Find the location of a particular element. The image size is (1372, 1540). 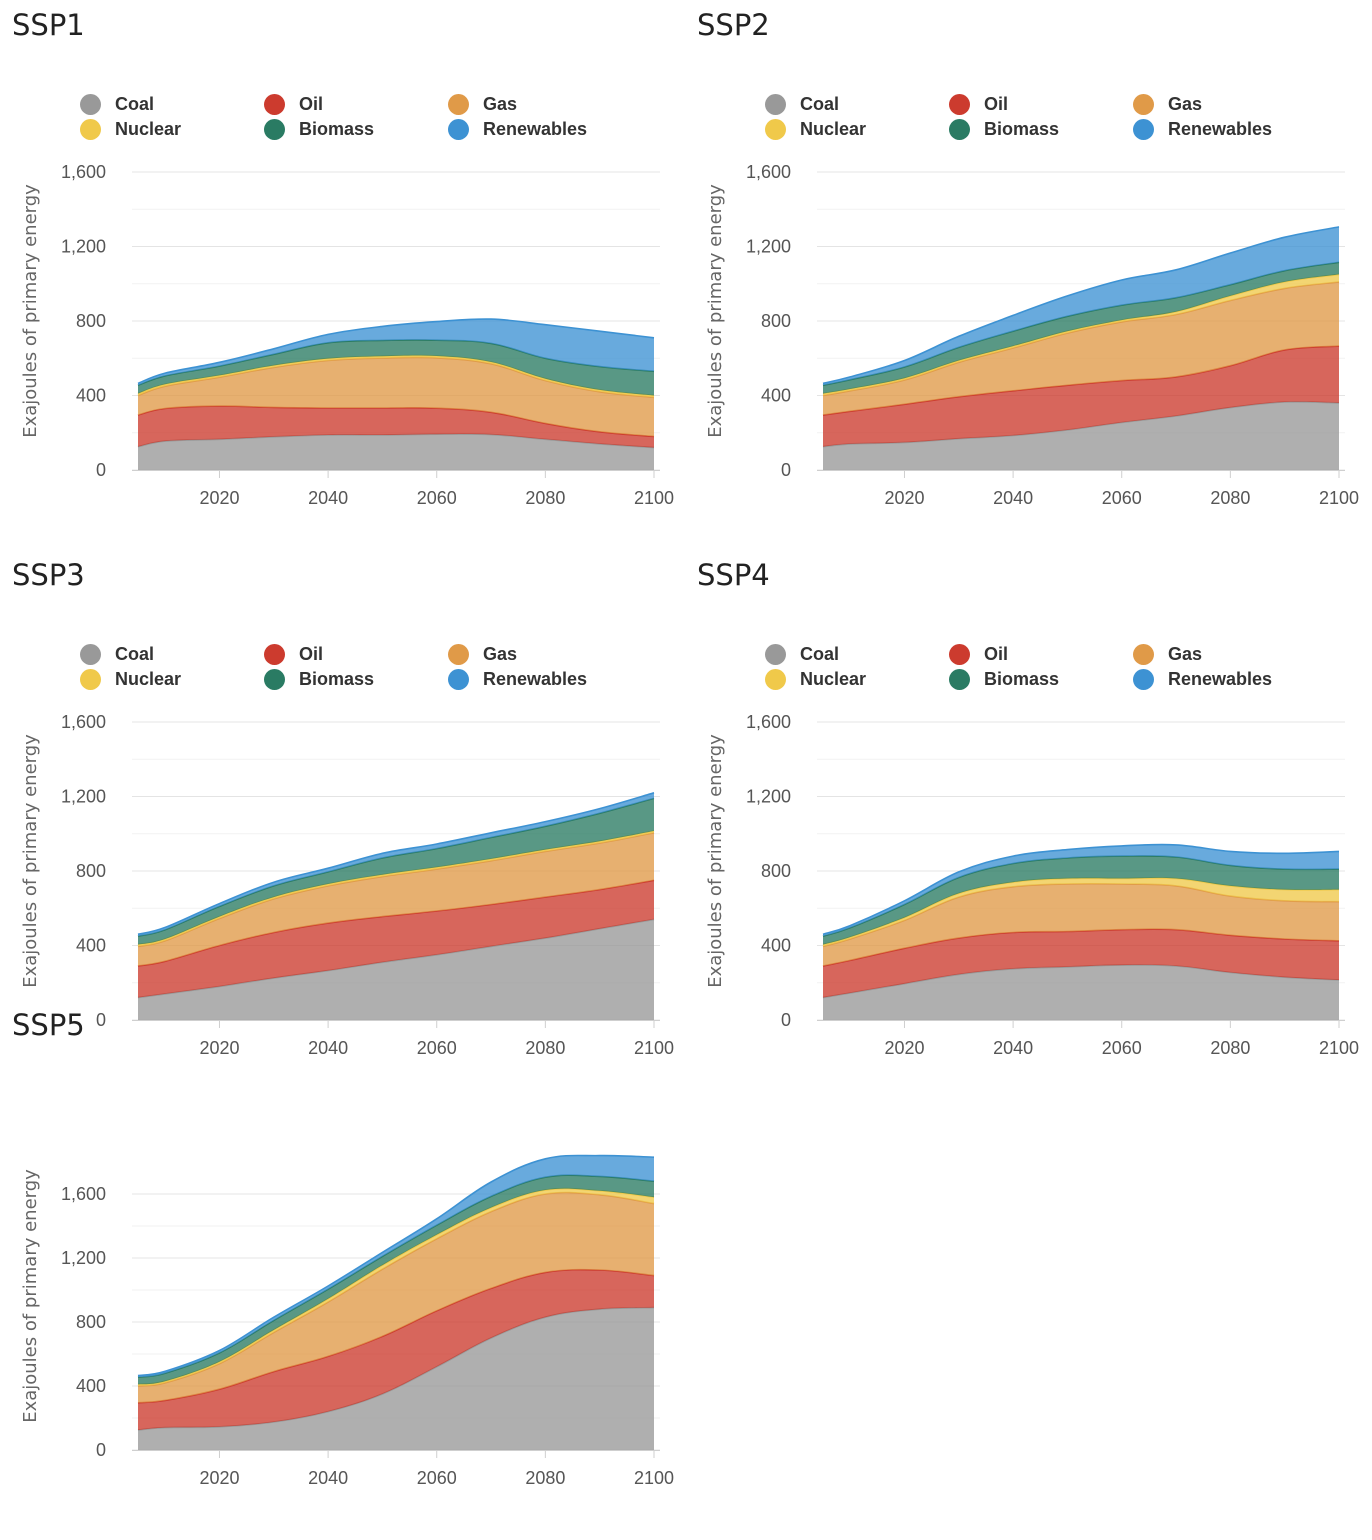

y-tick-label: 400 is located at coordinates (91, 1386).